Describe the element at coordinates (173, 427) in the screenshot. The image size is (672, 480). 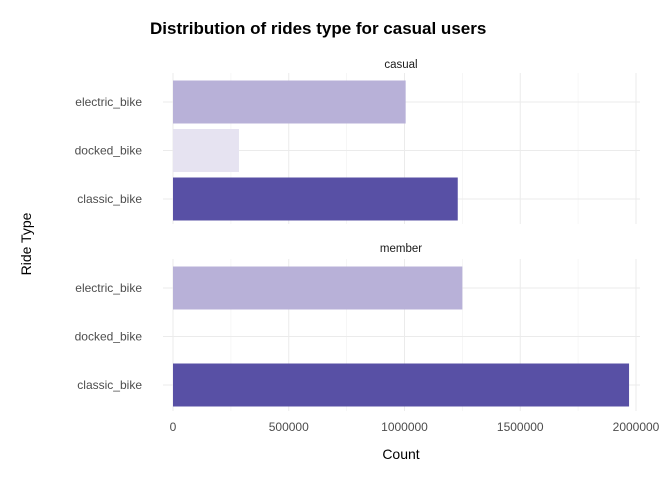
I see `x-tick-label: 0` at that location.